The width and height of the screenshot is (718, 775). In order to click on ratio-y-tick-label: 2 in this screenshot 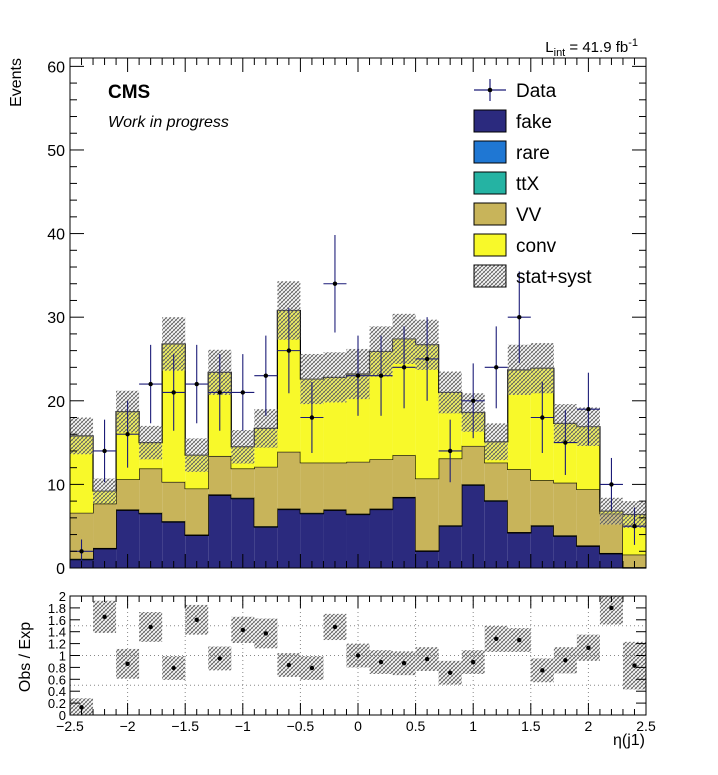, I will do `click(62, 596)`.